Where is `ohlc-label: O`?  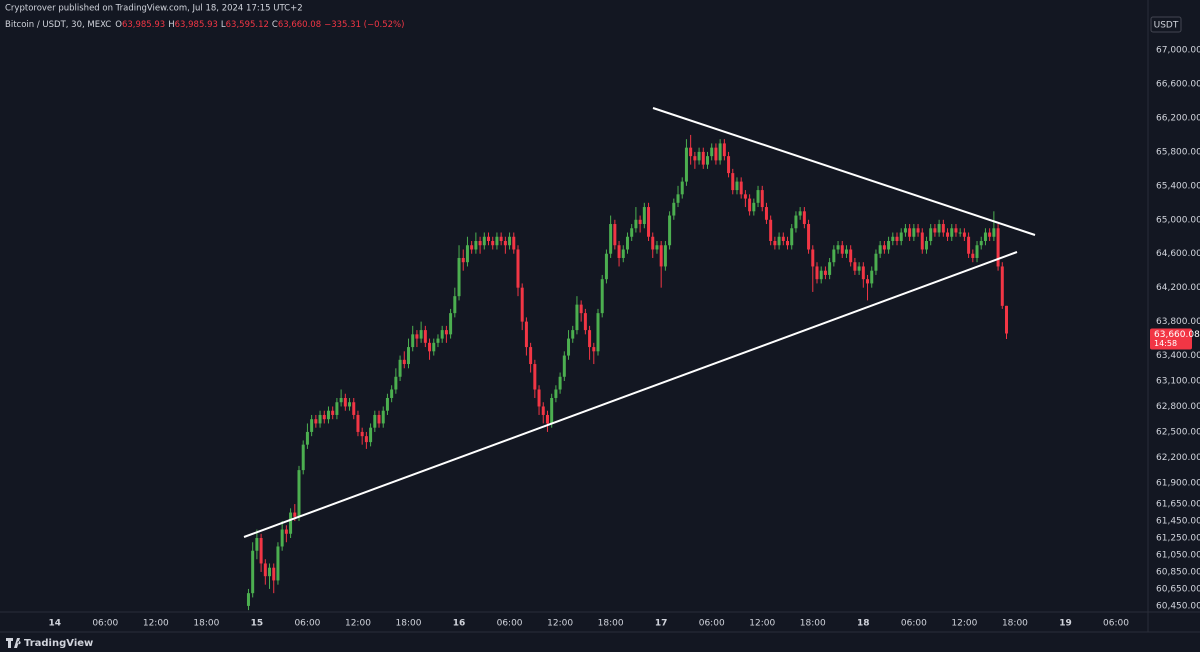
ohlc-label: O is located at coordinates (118, 25).